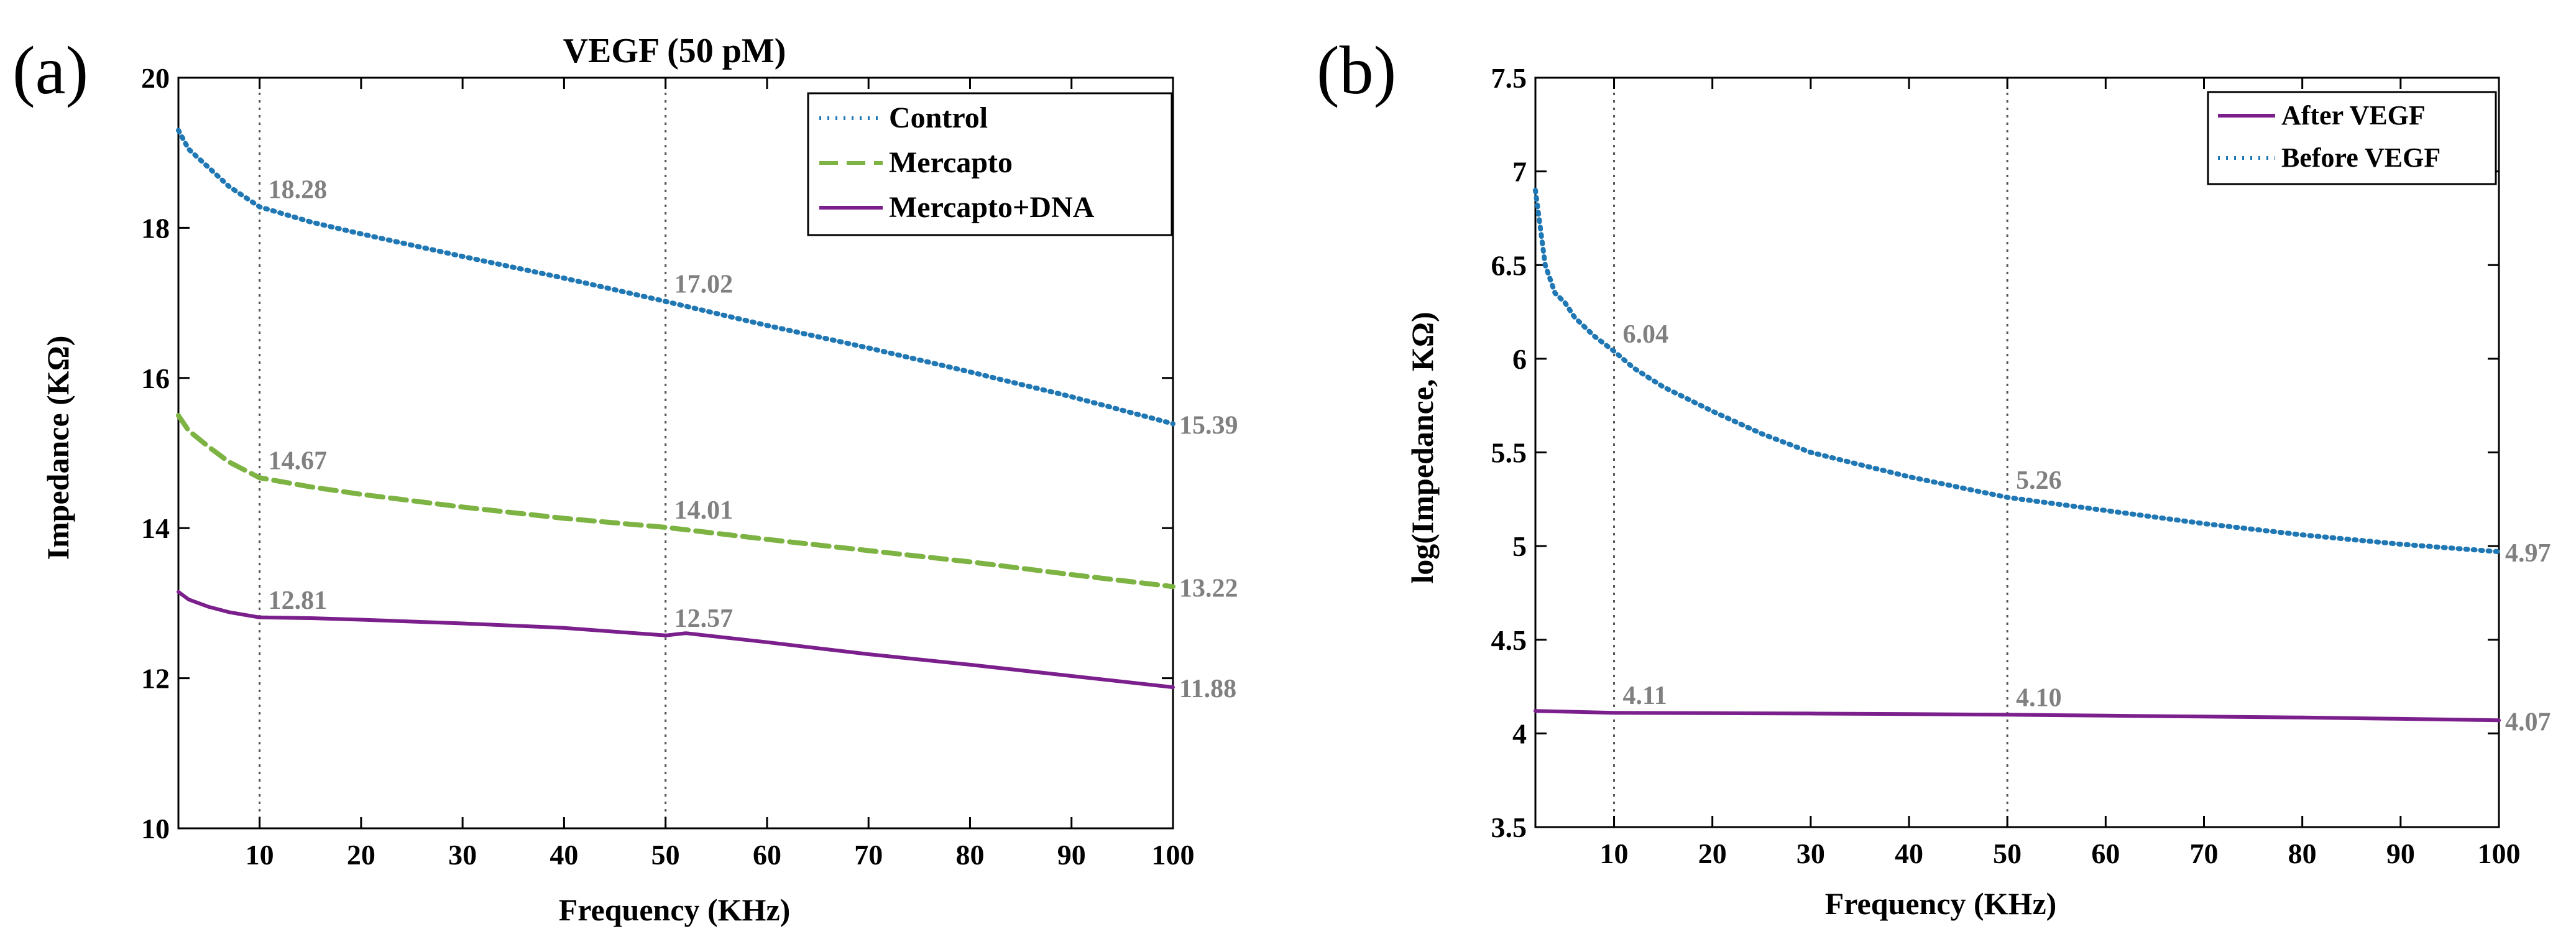 The height and width of the screenshot is (944, 2576). Describe the element at coordinates (1509, 640) in the screenshot. I see `b-ytick-label: 4.5` at that location.